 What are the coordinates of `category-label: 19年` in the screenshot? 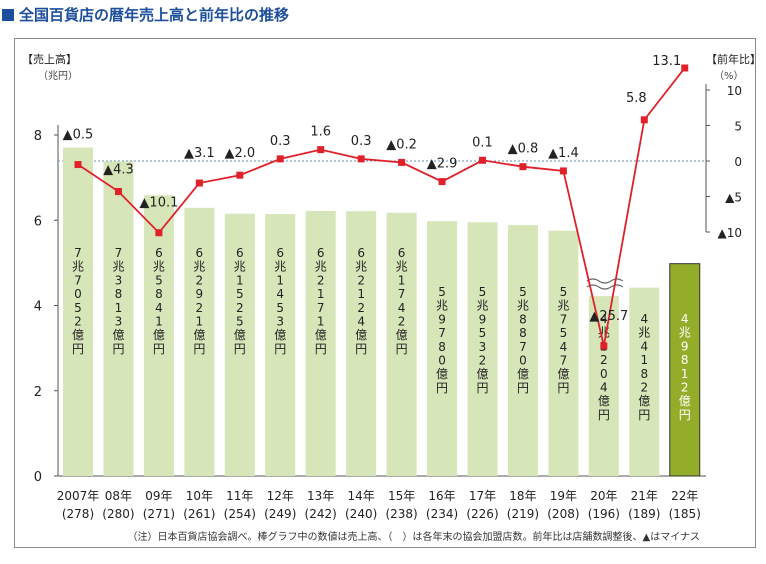 It's located at (563, 496).